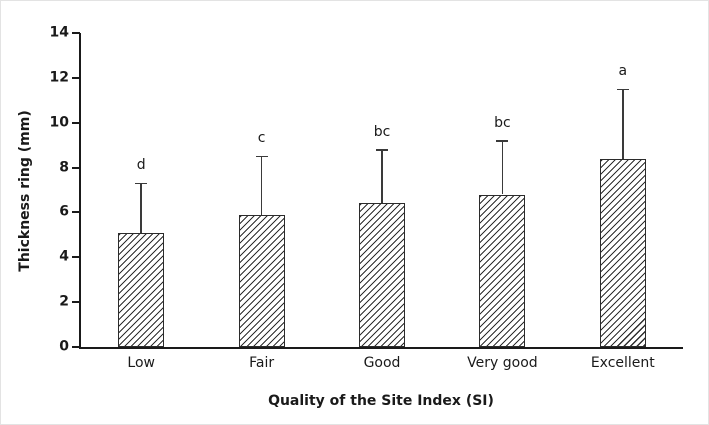 This screenshot has width=709, height=425. Describe the element at coordinates (25, 191) in the screenshot. I see `y-axis-title: Thickness ring (mm)` at that location.